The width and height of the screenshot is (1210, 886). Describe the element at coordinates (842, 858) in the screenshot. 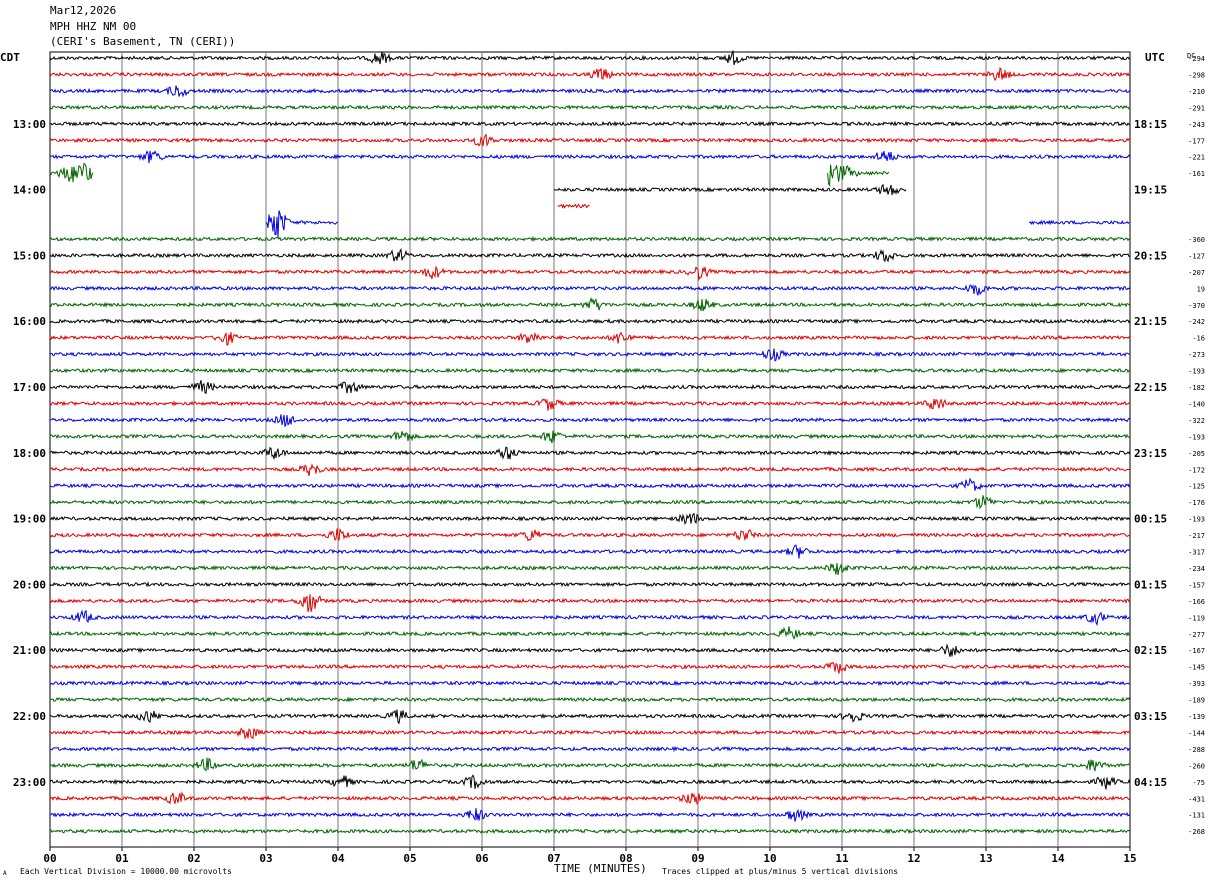

I see `x-tick-label: 11` at that location.